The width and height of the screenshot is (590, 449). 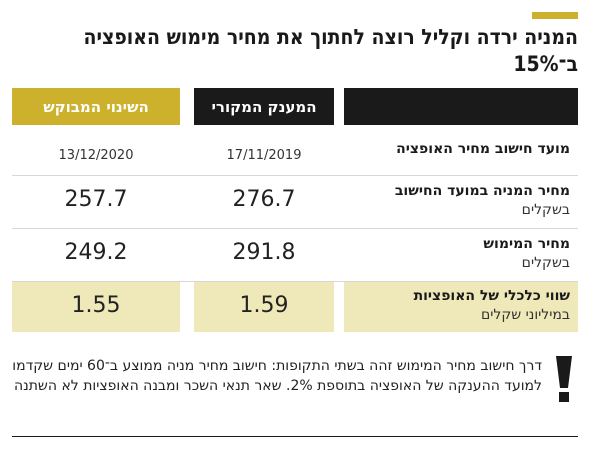 What do you see at coordinates (483, 149) in the screenshot?
I see `row-label: מועד חישוב מחיר האופציה` at bounding box center [483, 149].